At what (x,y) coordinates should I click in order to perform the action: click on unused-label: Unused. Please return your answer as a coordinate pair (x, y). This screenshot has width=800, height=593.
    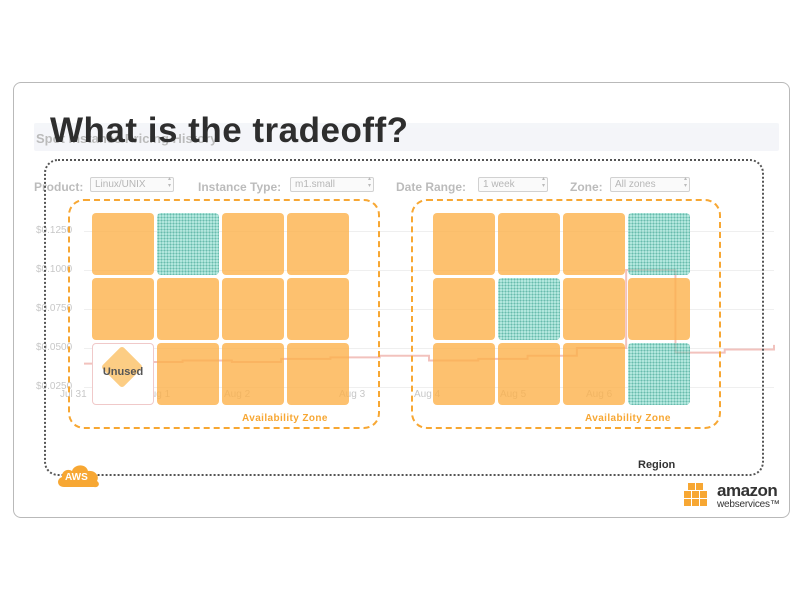
    Looking at the image, I should click on (123, 372).